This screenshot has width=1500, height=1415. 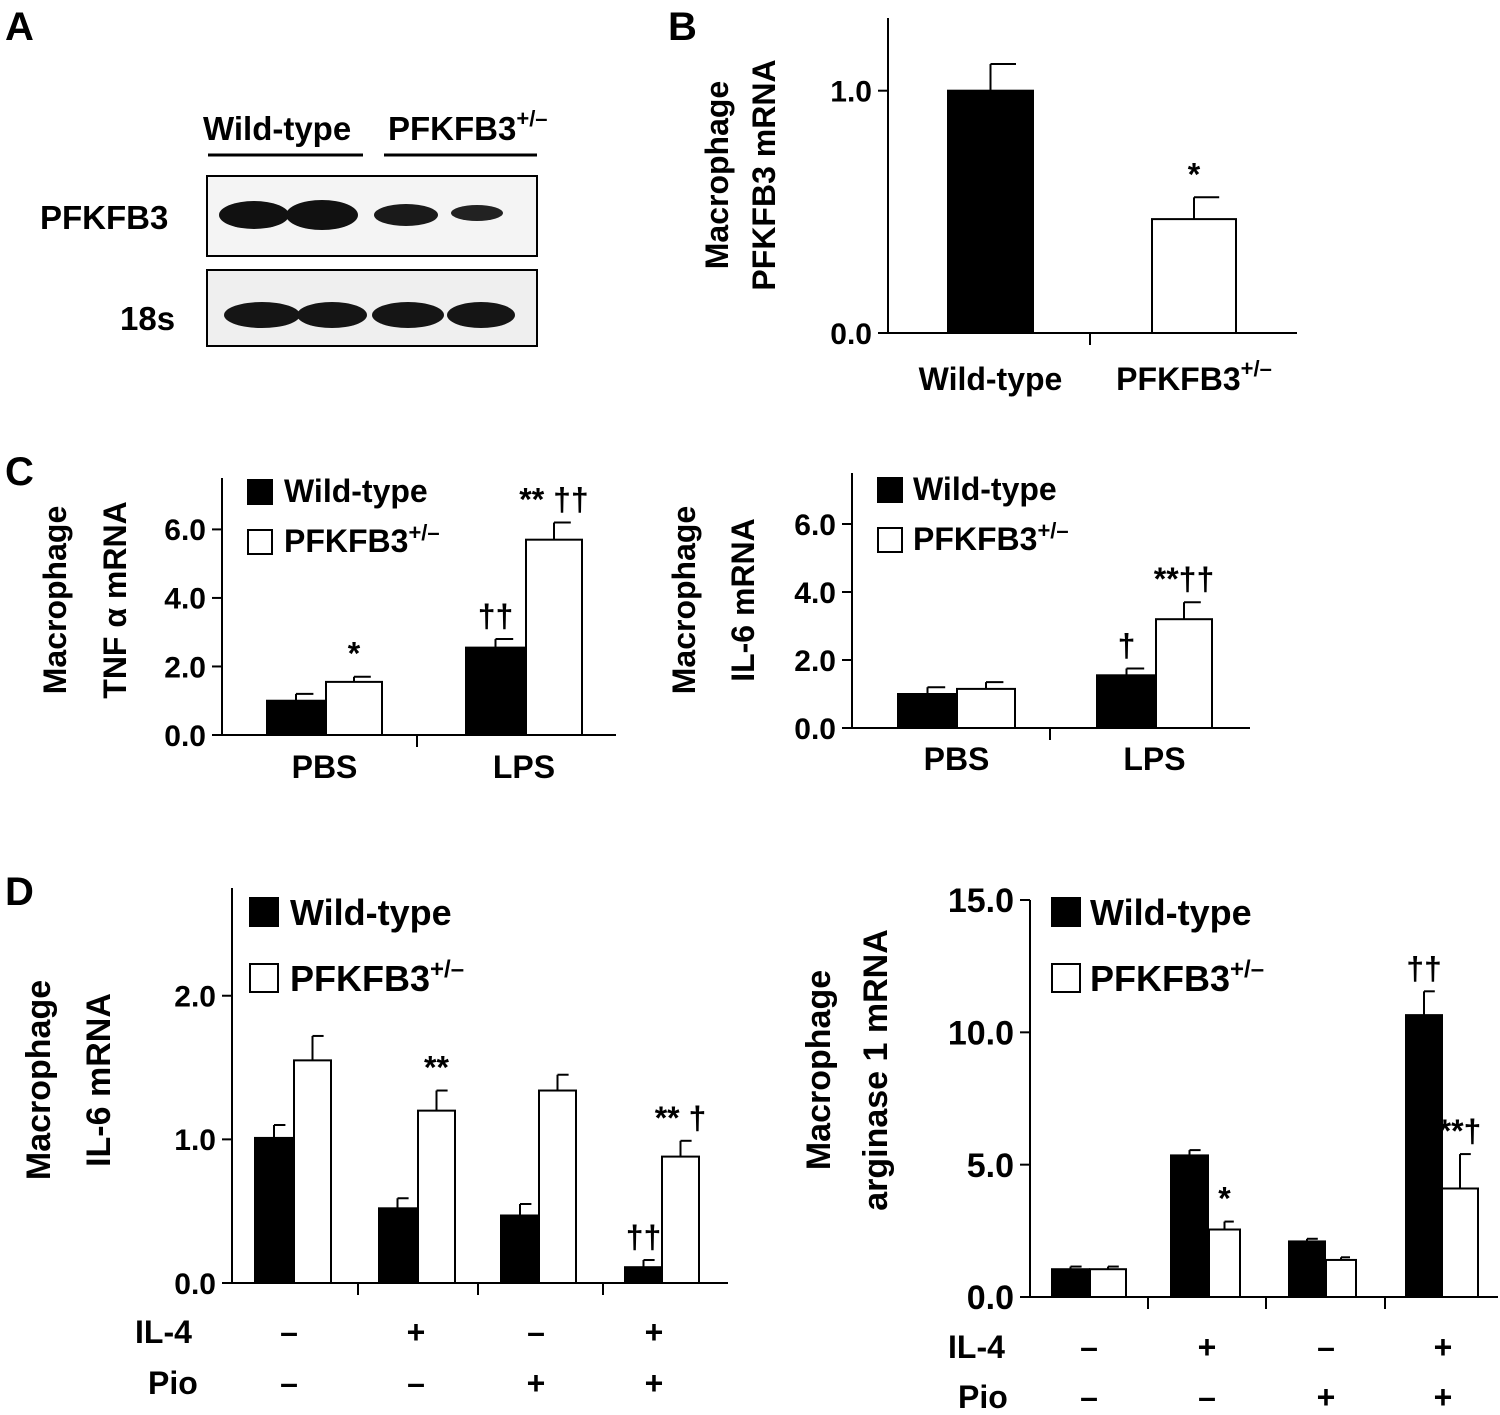 I want to click on y-tick-label: 4.0, so click(x=815, y=593).